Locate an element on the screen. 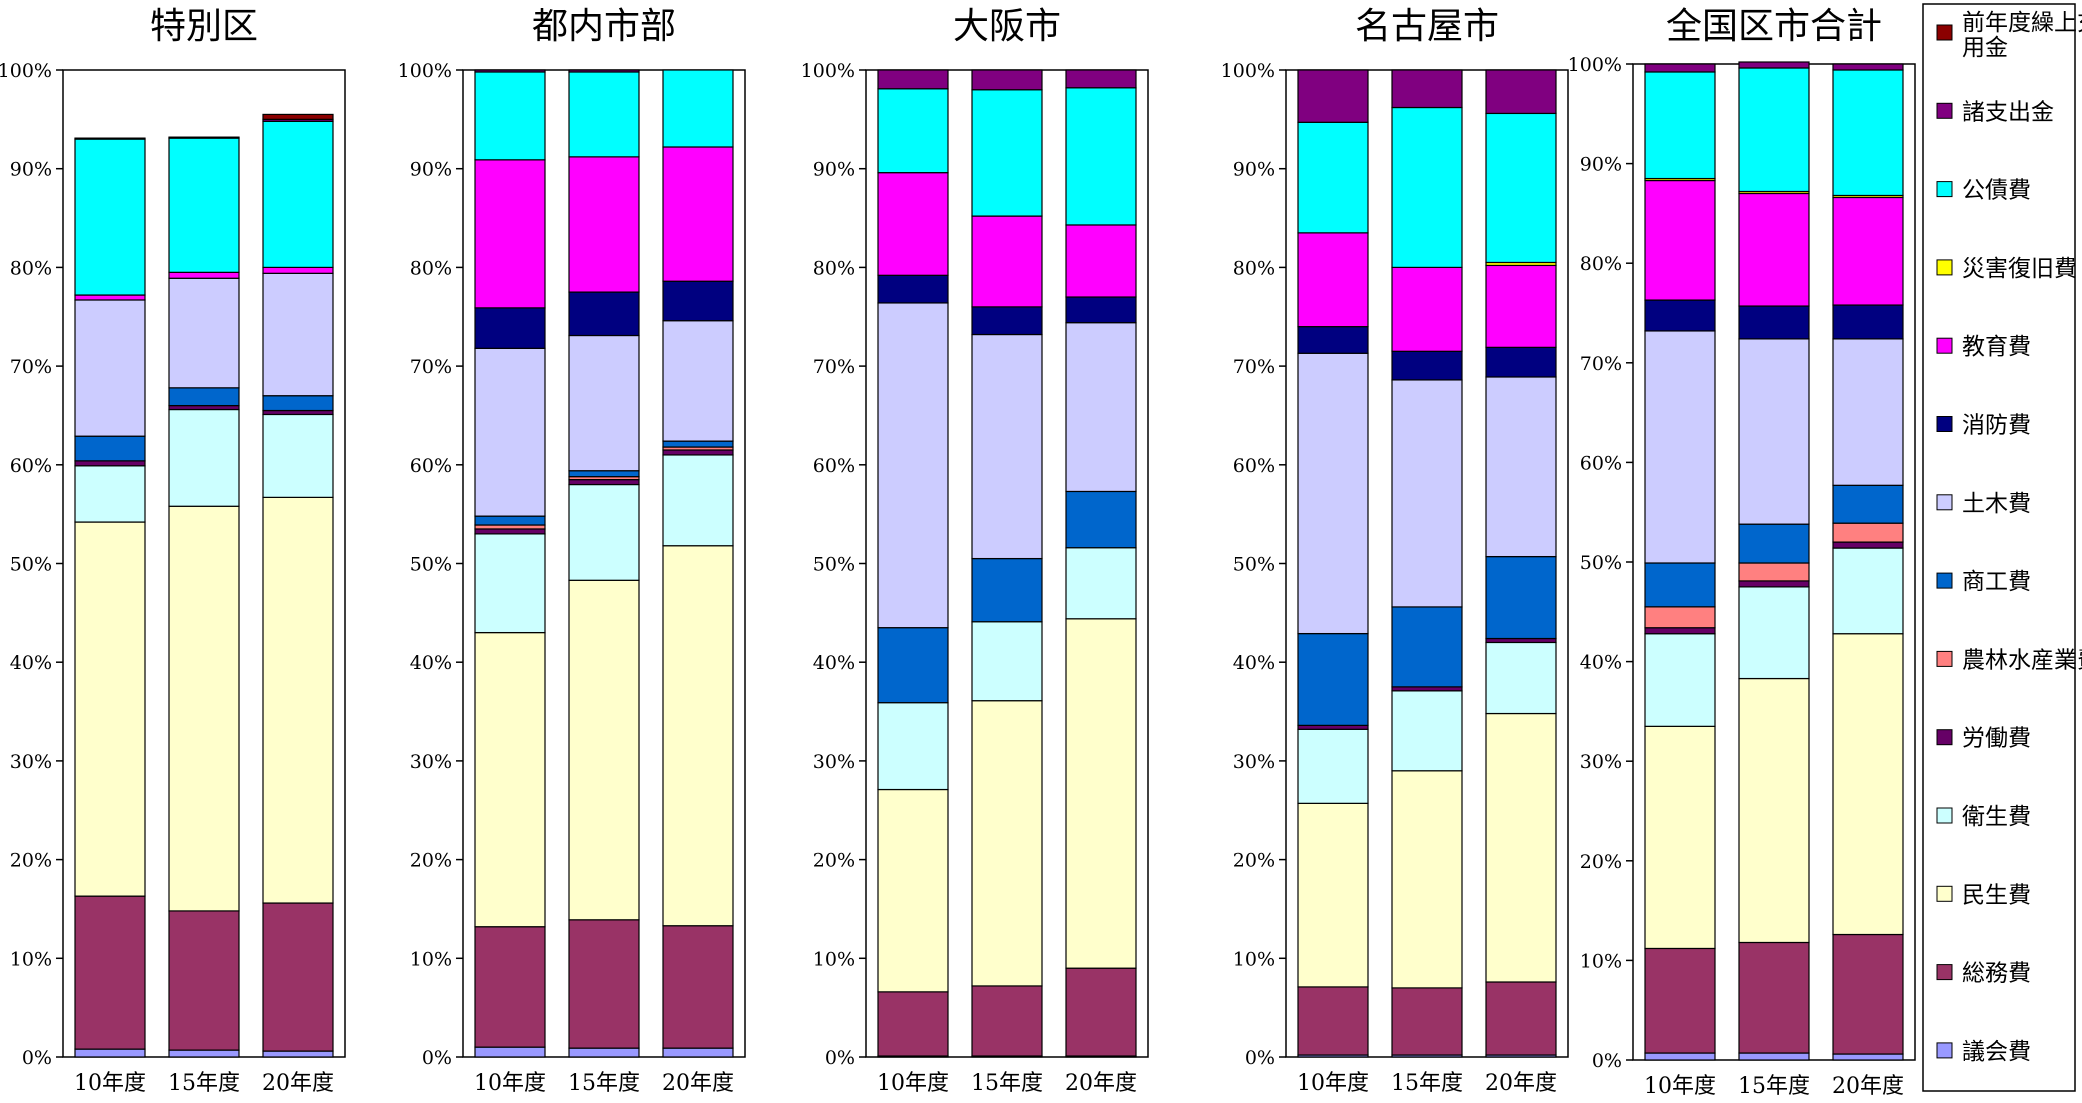  legend-label-eisei: 衛生費 is located at coordinates (1996, 817).